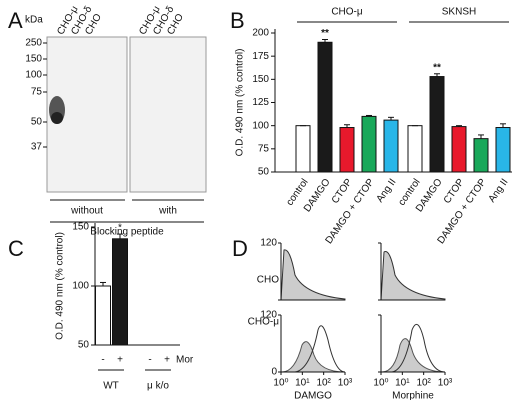  Describe the element at coordinates (127, 232) in the screenshot. I see `caption: Blocking peptide` at that location.